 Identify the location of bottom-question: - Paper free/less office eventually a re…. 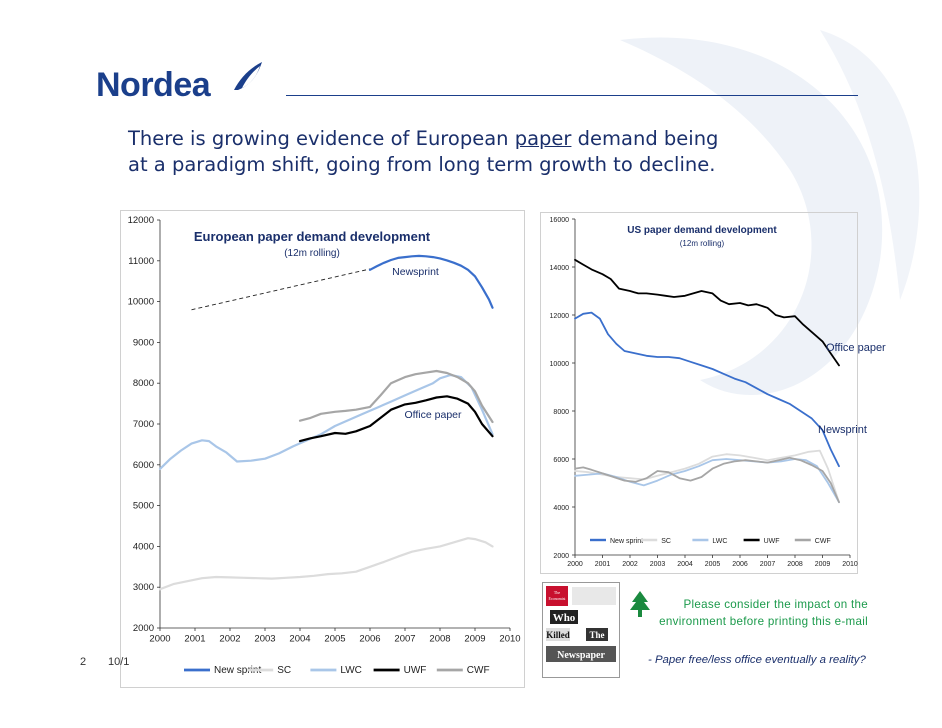
(757, 660).